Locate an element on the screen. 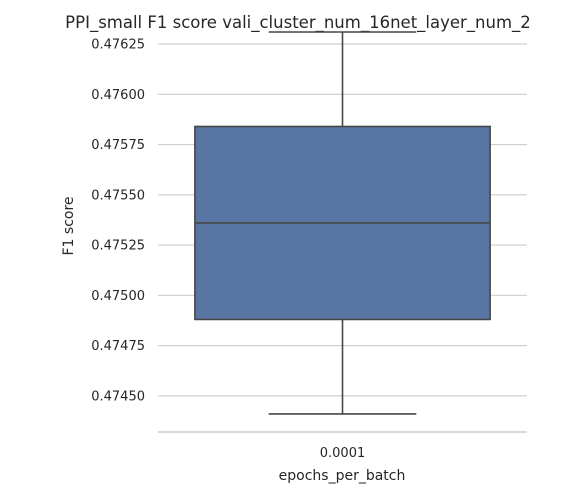 The width and height of the screenshot is (587, 493). x-axis-label: epochs_per_batch is located at coordinates (342, 476).